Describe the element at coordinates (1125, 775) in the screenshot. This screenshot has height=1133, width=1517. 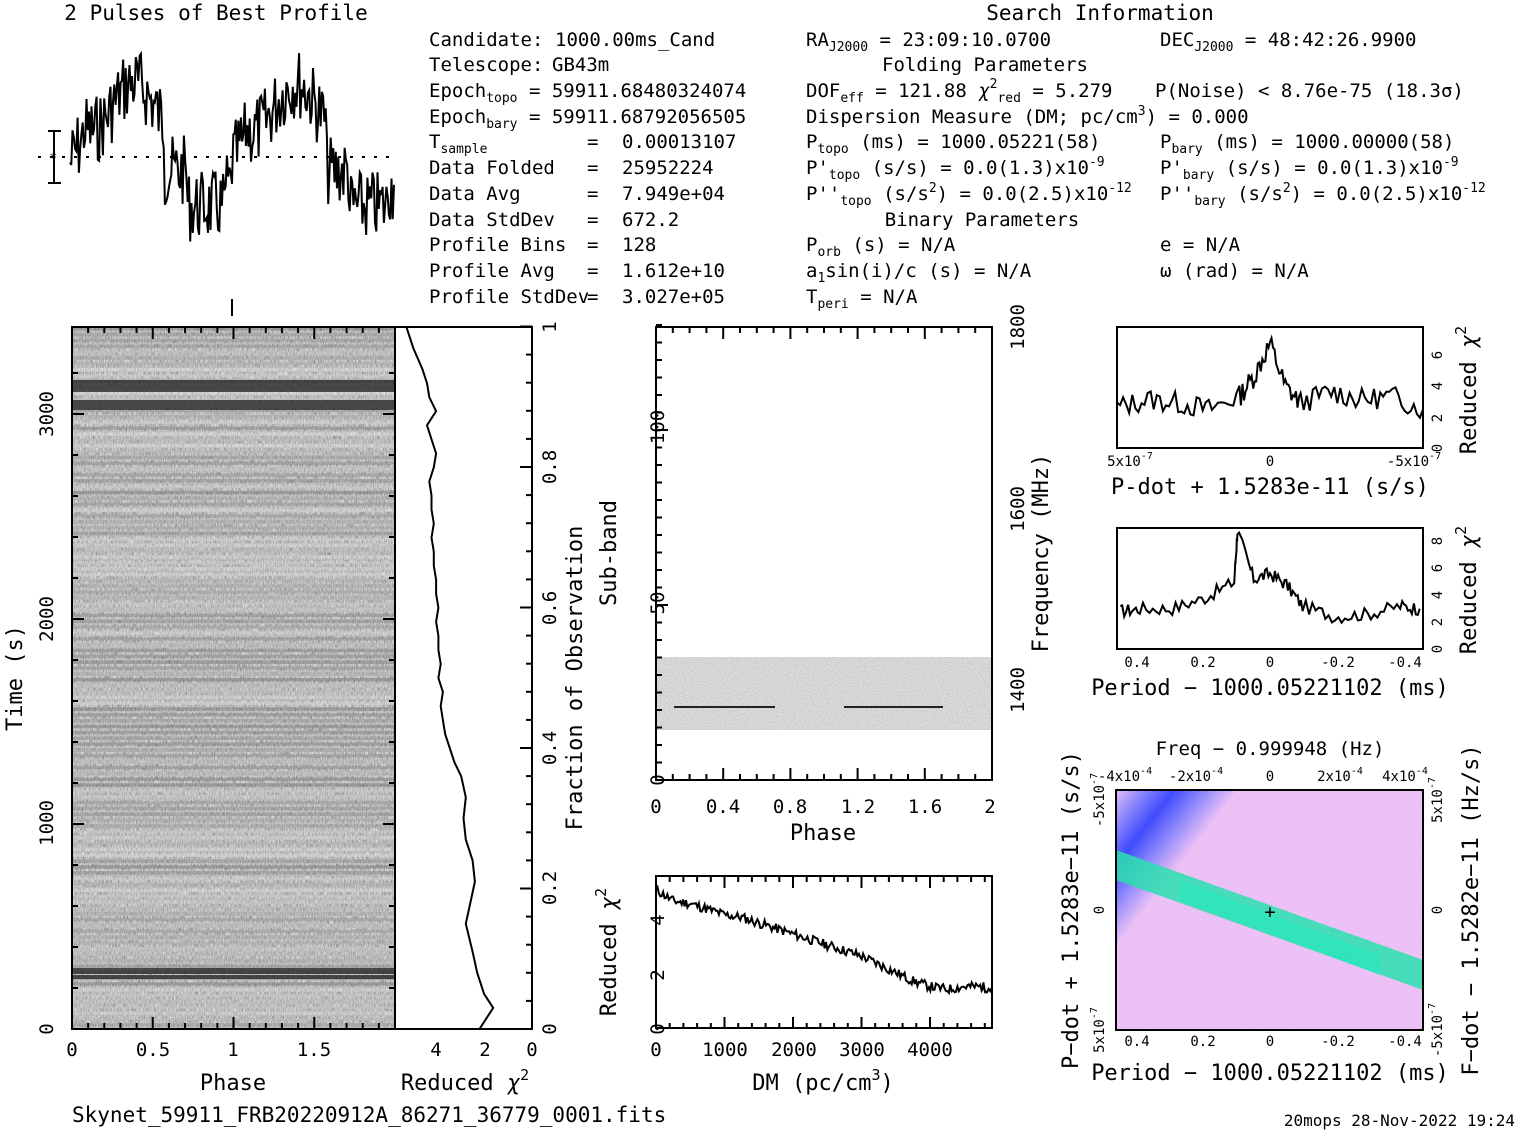
I see `svg-text: -4x10⁻⁴` at that location.